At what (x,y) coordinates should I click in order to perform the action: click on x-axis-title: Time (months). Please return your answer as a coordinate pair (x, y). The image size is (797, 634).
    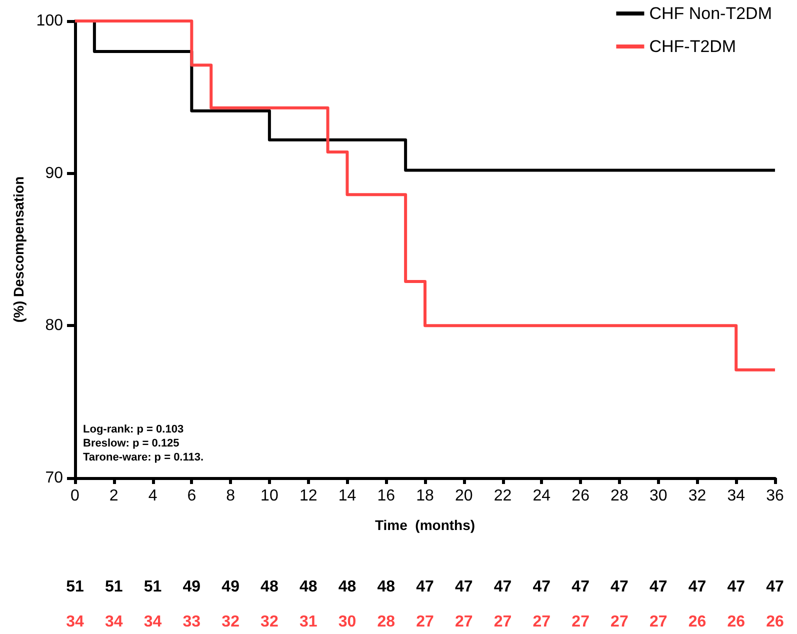
    Looking at the image, I should click on (425, 525).